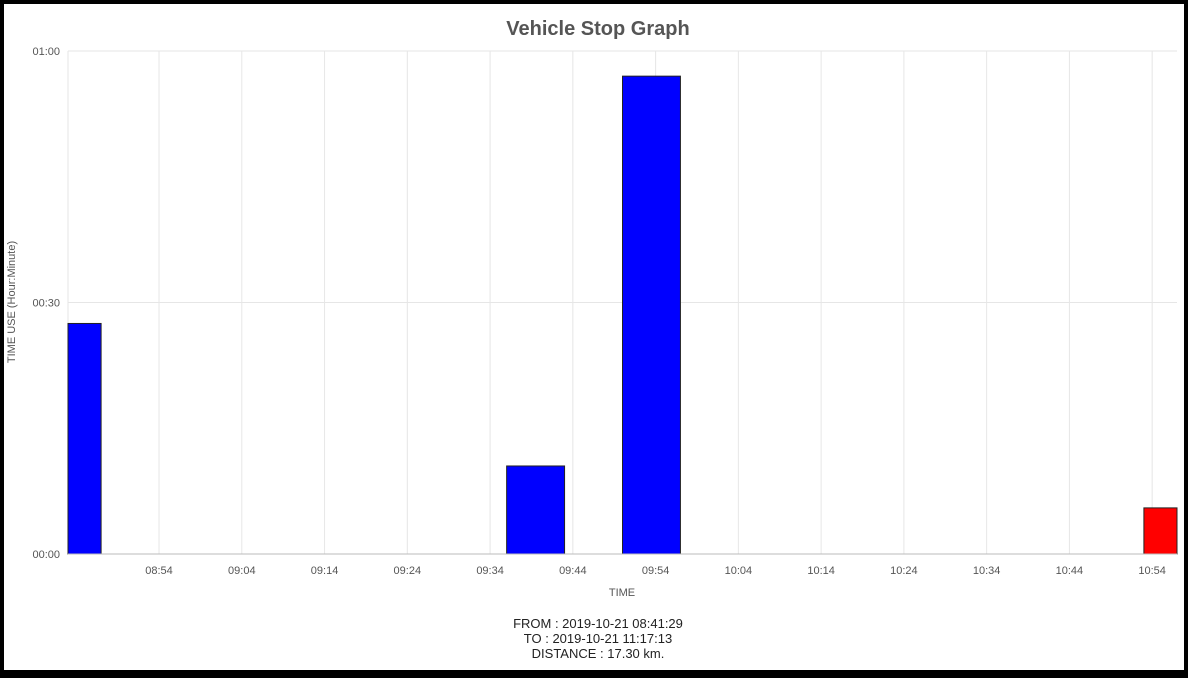 Image resolution: width=1188 pixels, height=678 pixels. I want to click on chart-title: Vehicle Stop Graph, so click(597, 29).